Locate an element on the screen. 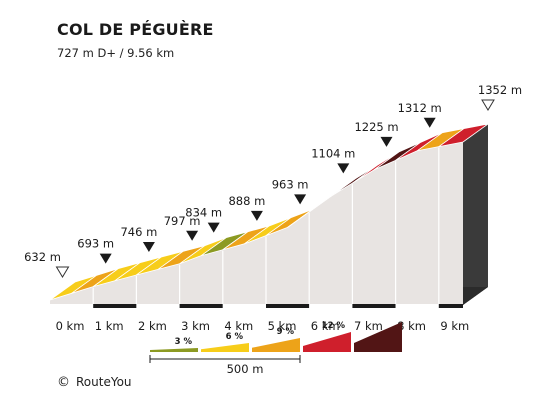  km-axis: 0 km 1 km 2 km 3 km 4 km 5 km 6 km 7 km 8 km 9 km is located at coordinates (259, 318).